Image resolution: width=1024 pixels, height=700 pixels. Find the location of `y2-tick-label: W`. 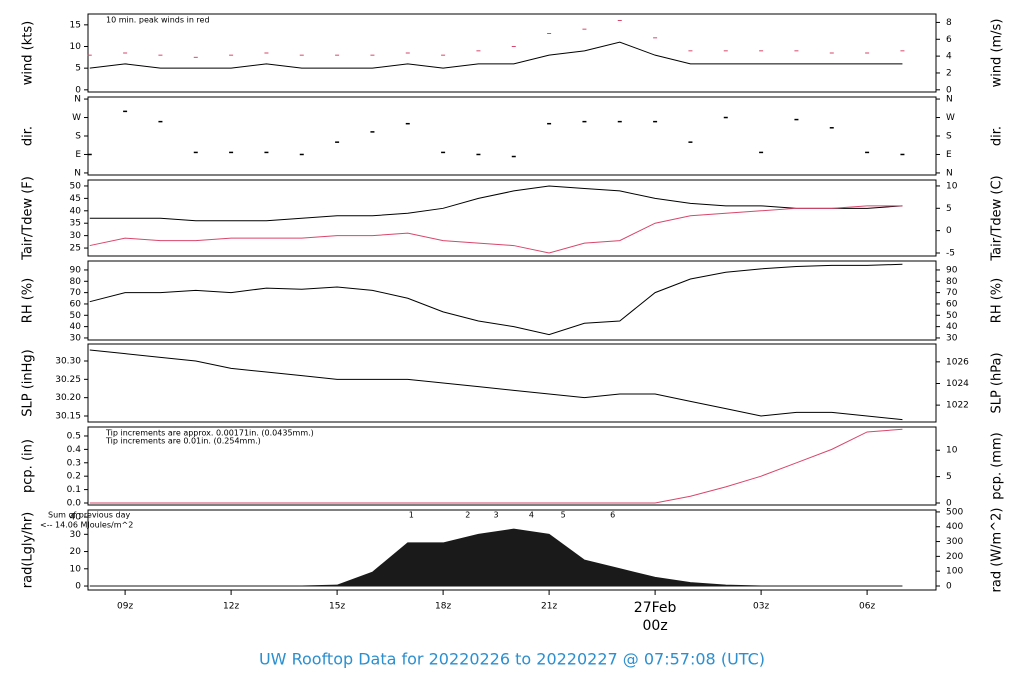

y2-tick-label: W is located at coordinates (950, 118).